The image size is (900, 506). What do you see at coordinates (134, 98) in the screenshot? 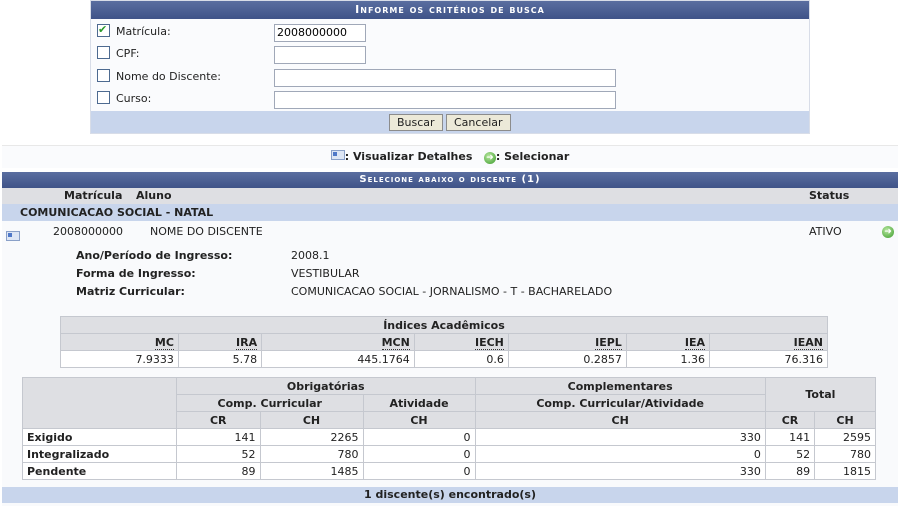
I see `curso-label: Curso:` at bounding box center [134, 98].